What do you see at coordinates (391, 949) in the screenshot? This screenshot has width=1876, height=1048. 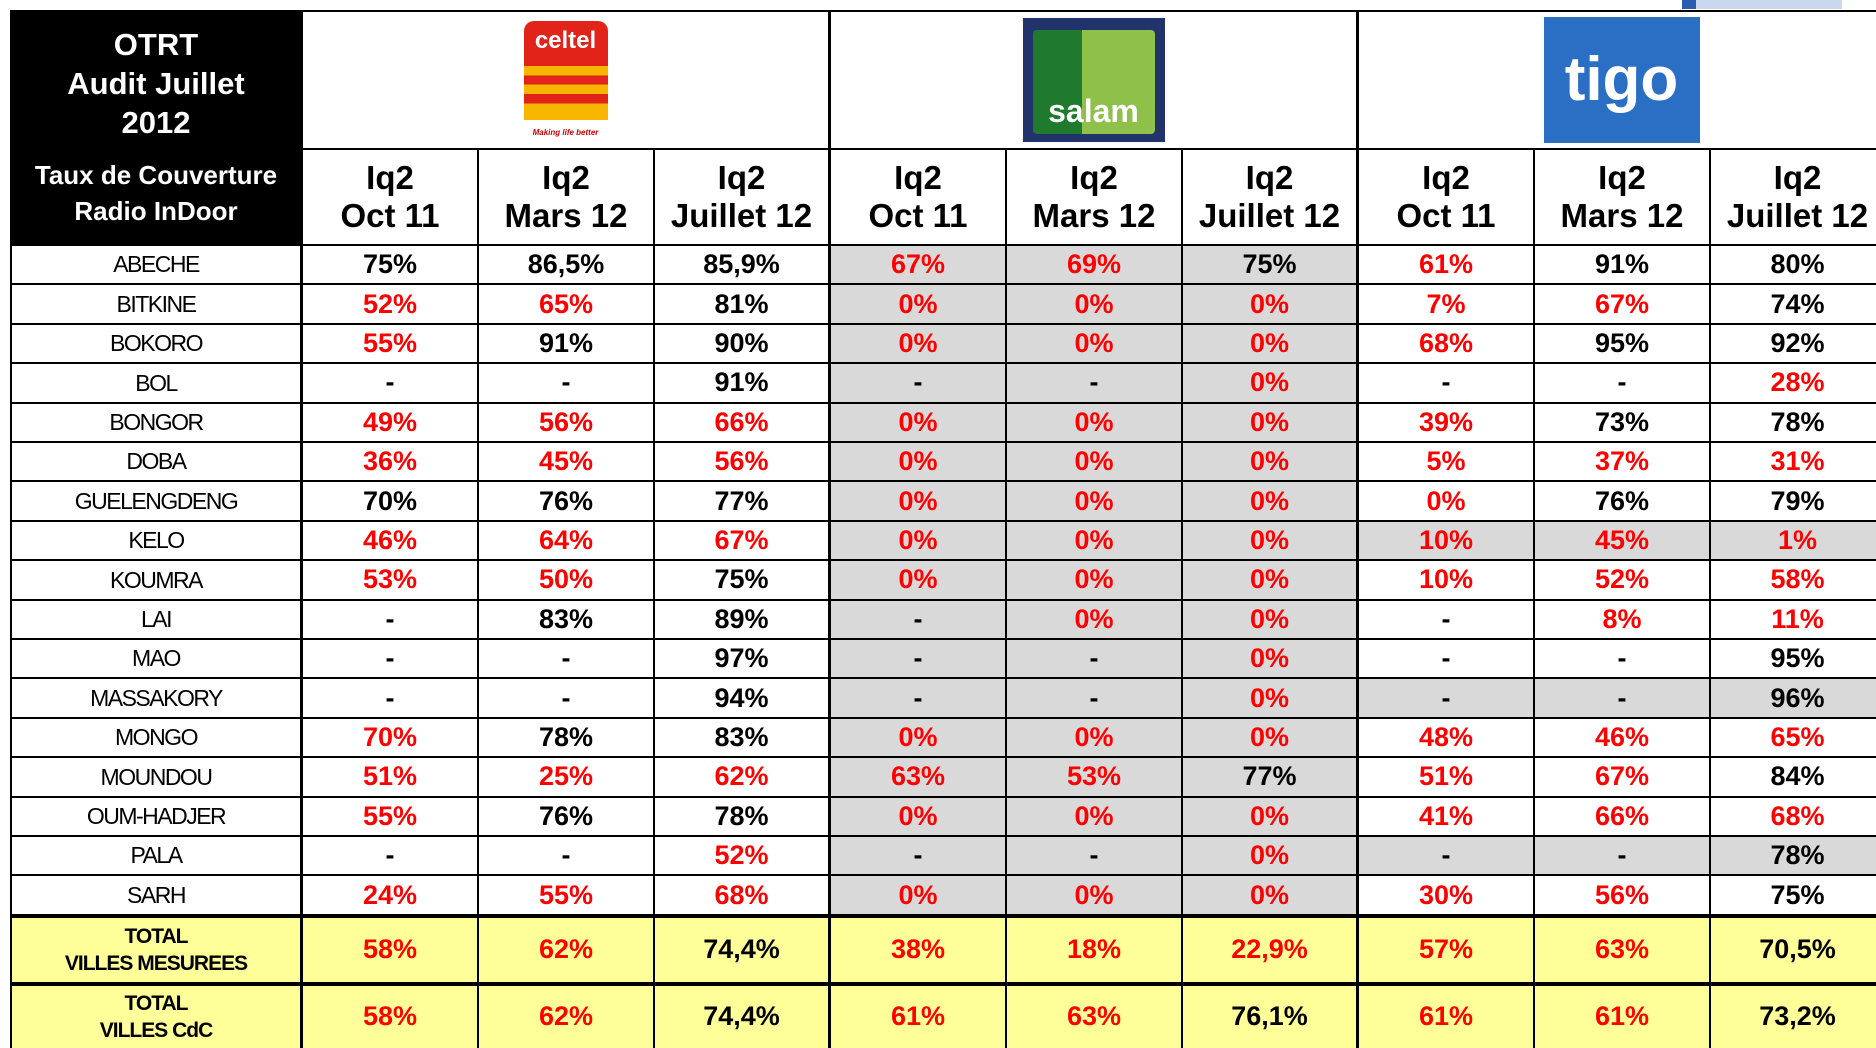 I see `total-value: 58%` at bounding box center [391, 949].